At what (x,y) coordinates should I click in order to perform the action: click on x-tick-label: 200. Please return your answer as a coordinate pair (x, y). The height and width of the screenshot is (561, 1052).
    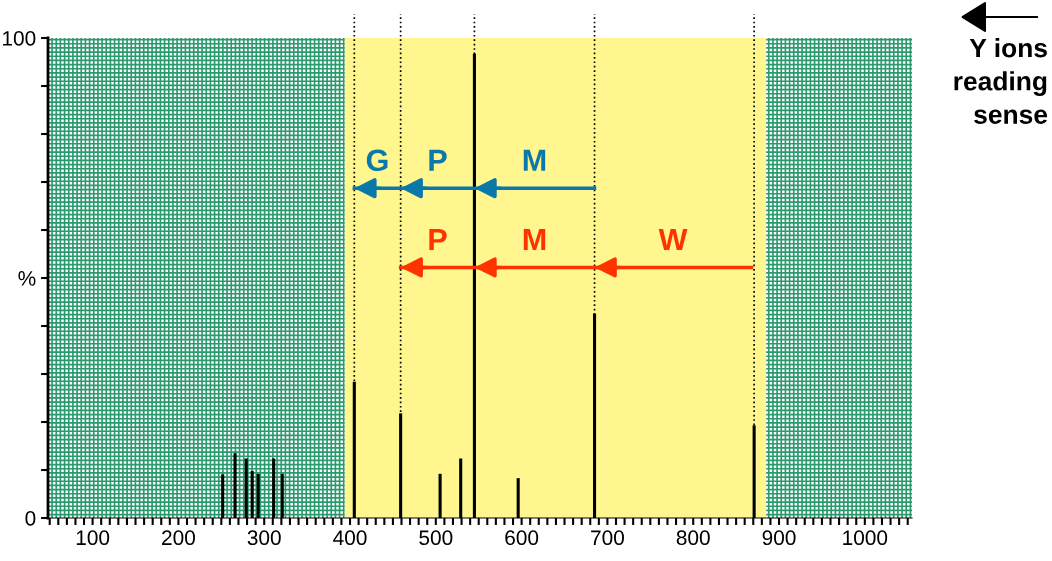
    Looking at the image, I should click on (178, 538).